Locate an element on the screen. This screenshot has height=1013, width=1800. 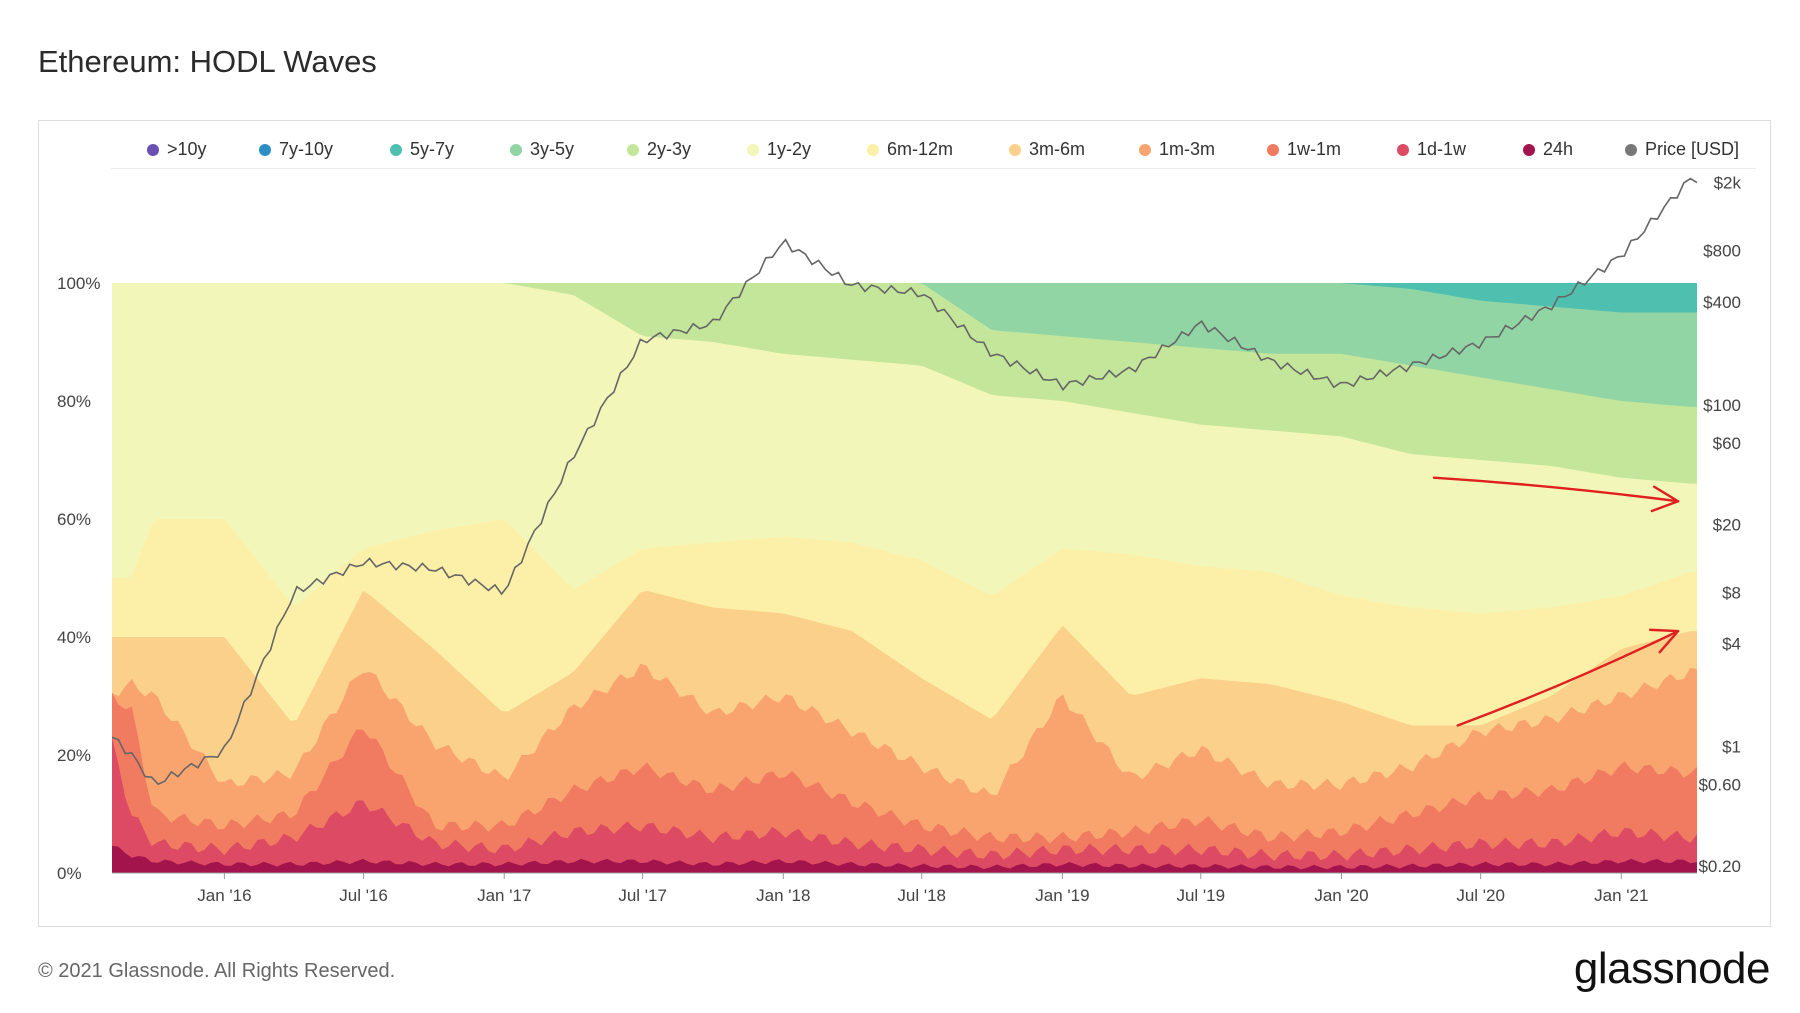
y-right-tick-label: $60 is located at coordinates (1727, 443).